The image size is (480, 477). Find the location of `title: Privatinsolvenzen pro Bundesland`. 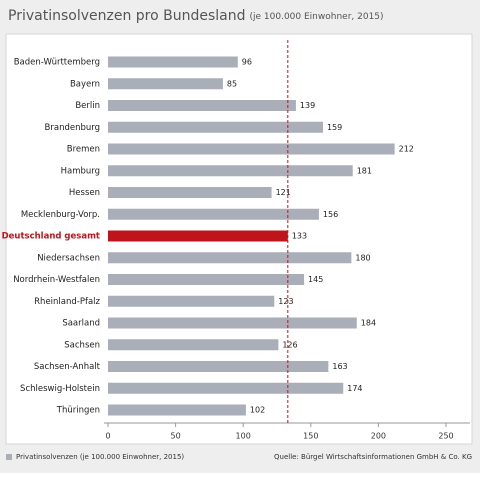

title: Privatinsolvenzen pro Bundesland is located at coordinates (127, 16).